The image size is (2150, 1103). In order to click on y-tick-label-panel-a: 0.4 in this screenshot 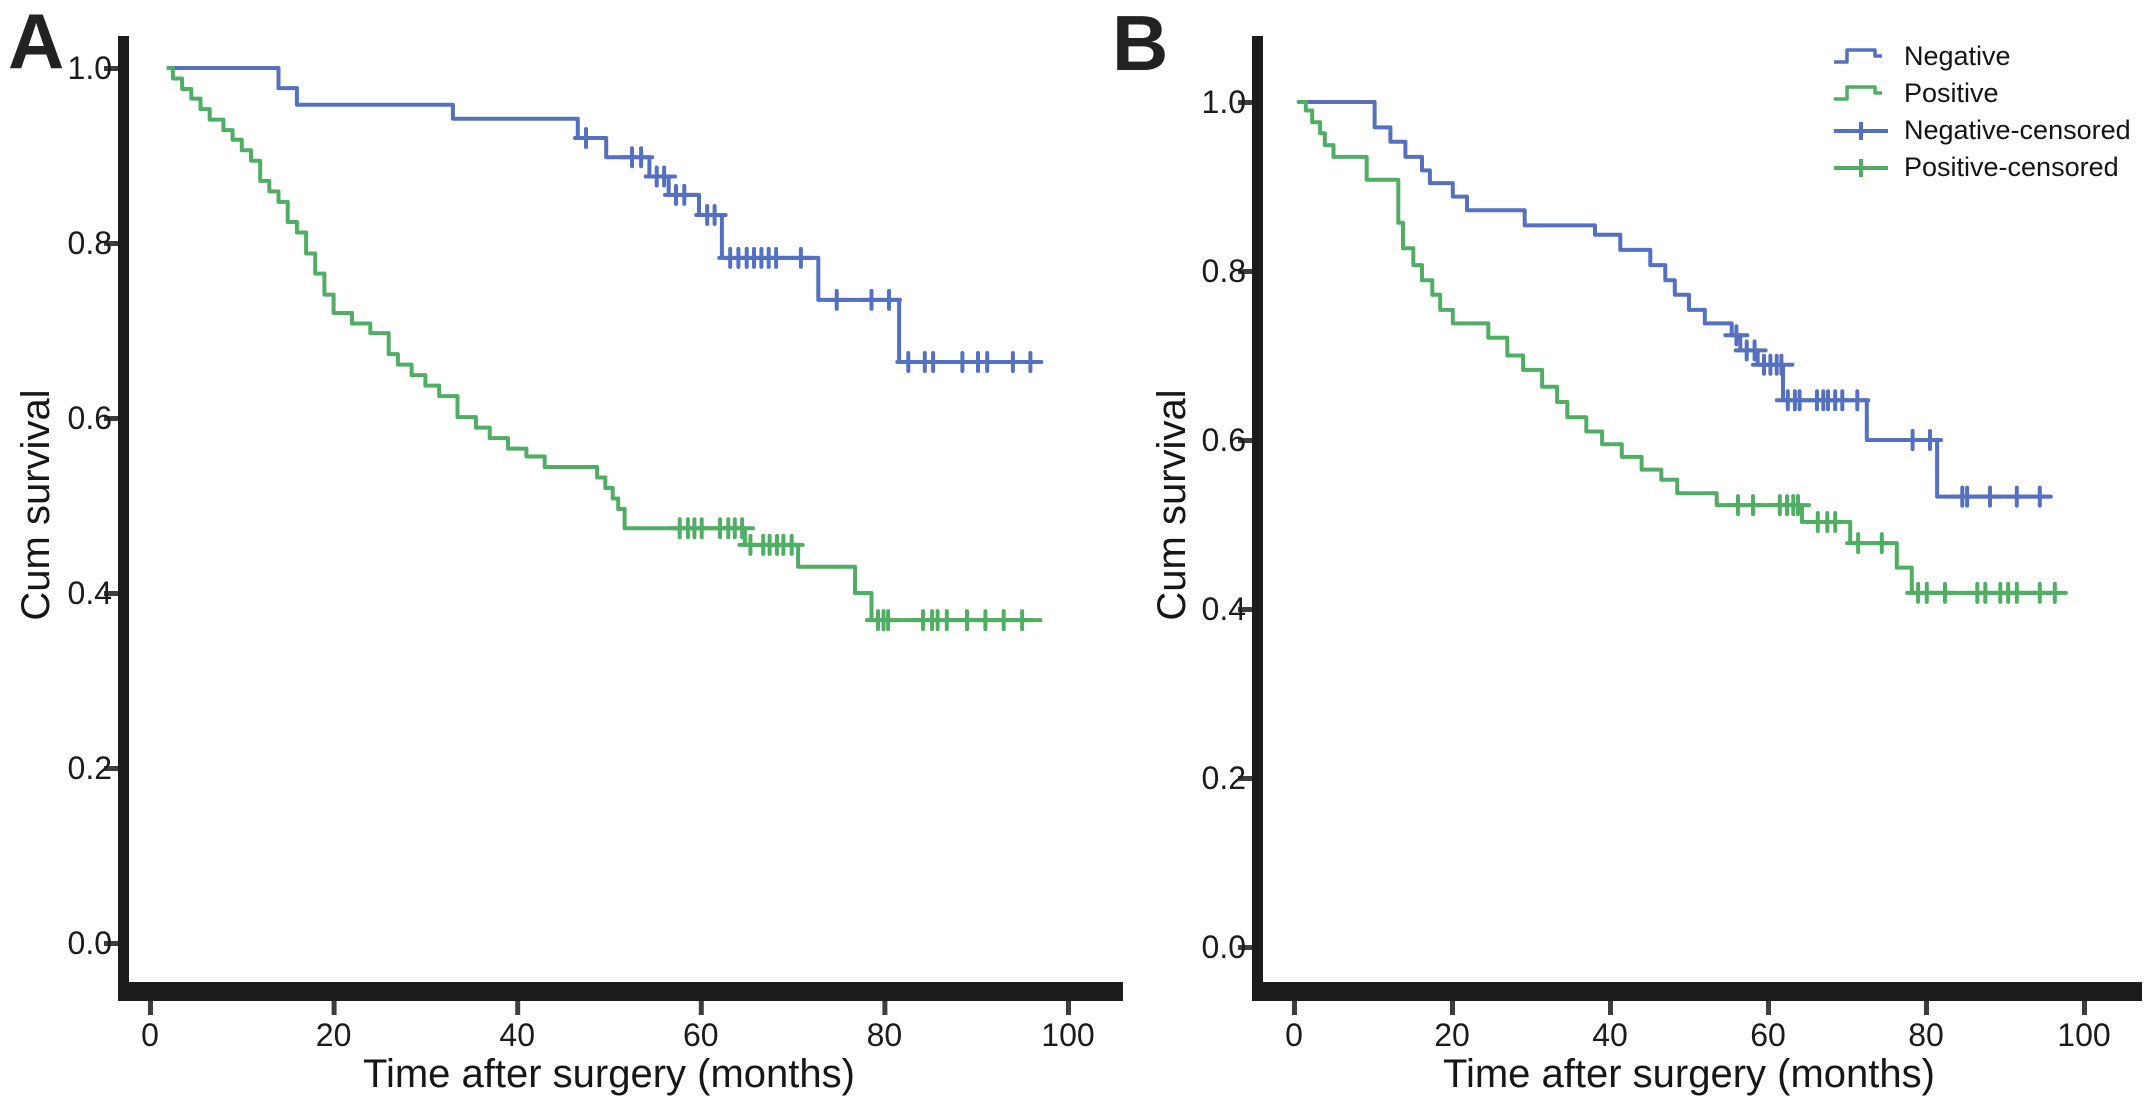, I will do `click(89, 593)`.